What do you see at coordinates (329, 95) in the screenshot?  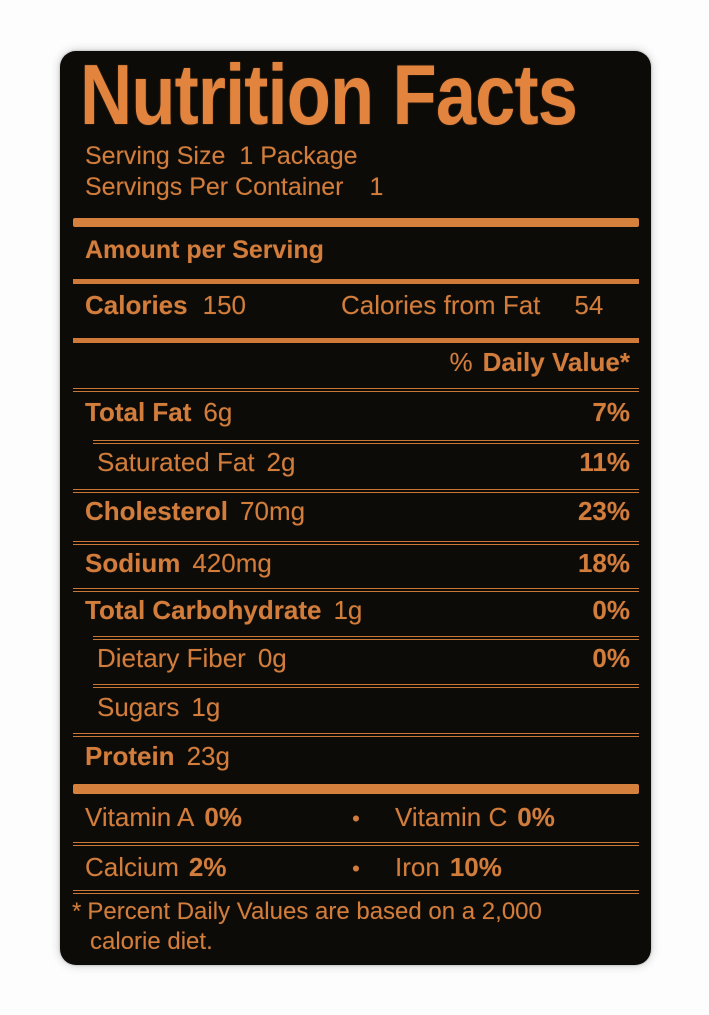 I see `label-title: Nutrition Facts` at bounding box center [329, 95].